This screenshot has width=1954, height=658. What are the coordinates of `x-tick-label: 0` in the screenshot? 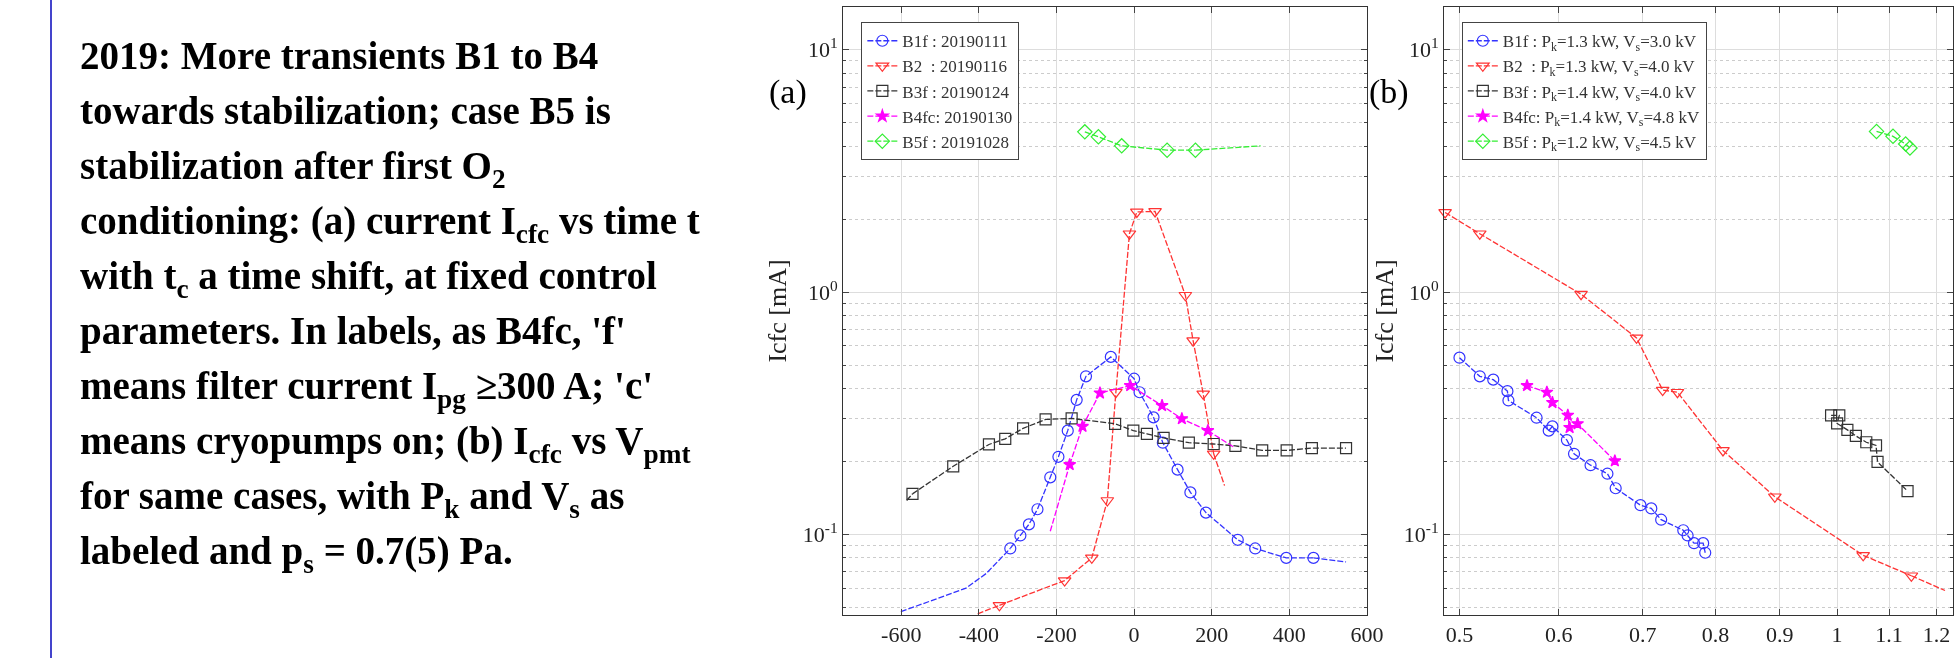 It's located at (1134, 635).